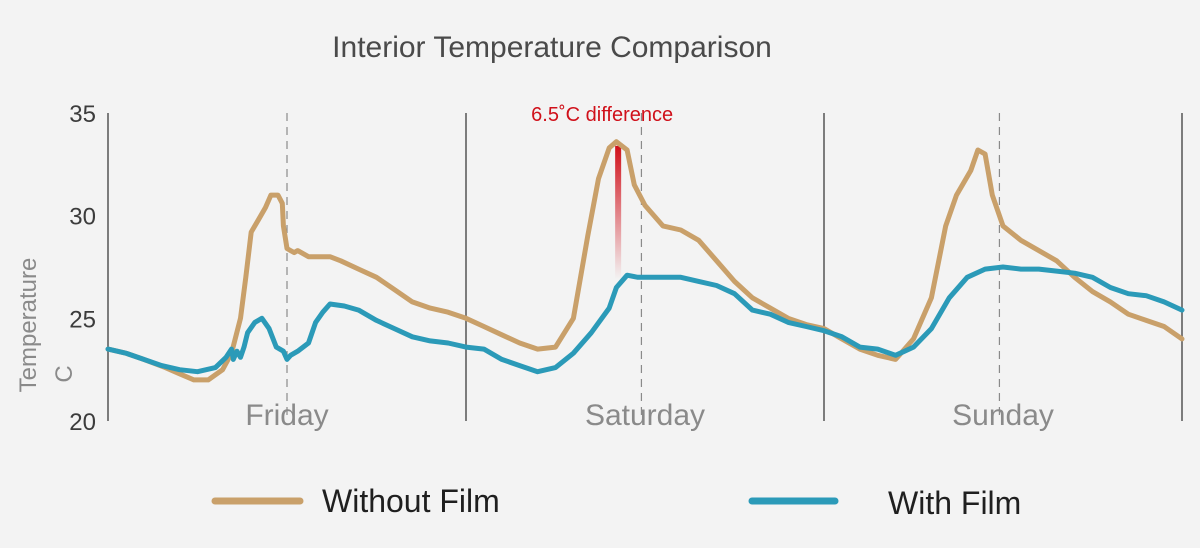 This screenshot has height=548, width=1200. What do you see at coordinates (1003, 415) in the screenshot?
I see `day-label-sunday: Sunday` at bounding box center [1003, 415].